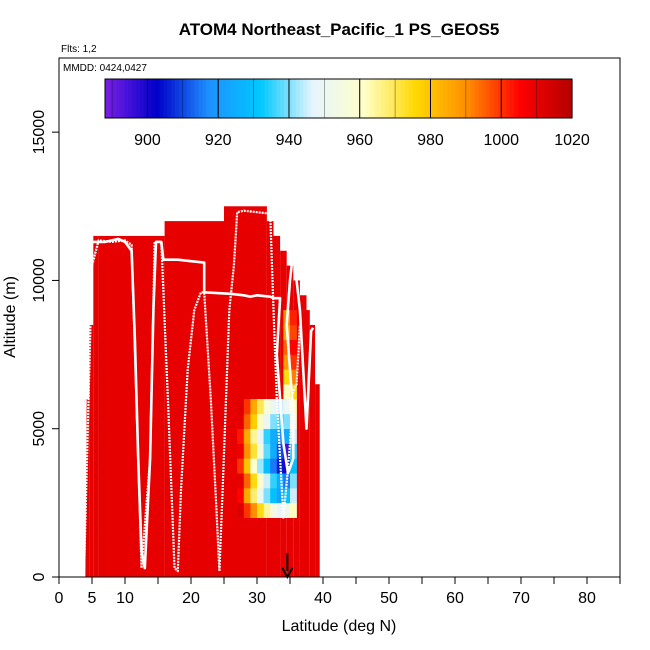 Image resolution: width=650 pixels, height=650 pixels. What do you see at coordinates (59, 598) in the screenshot?
I see `x-tick-label-0: 0` at bounding box center [59, 598].